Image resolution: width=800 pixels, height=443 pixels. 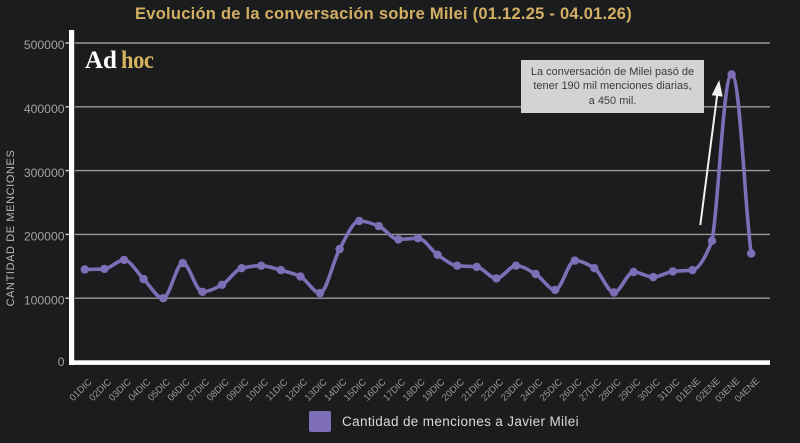 What do you see at coordinates (44, 300) in the screenshot?
I see `svg-text: 100000` at bounding box center [44, 300].